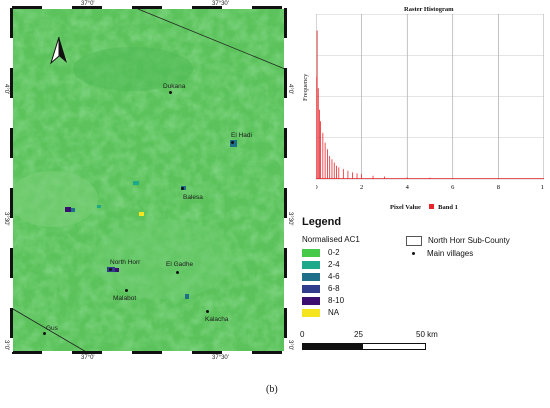  What do you see at coordinates (448, 207) in the screenshot?
I see `band-1-label: Band 1` at bounding box center [448, 207].